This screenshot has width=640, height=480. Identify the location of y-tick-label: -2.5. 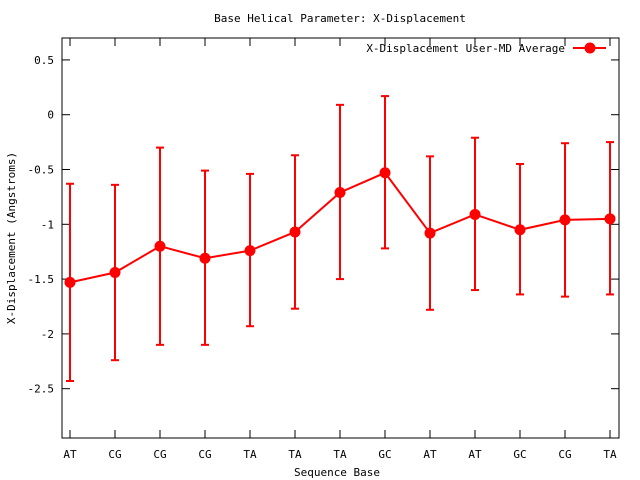
(41, 389).